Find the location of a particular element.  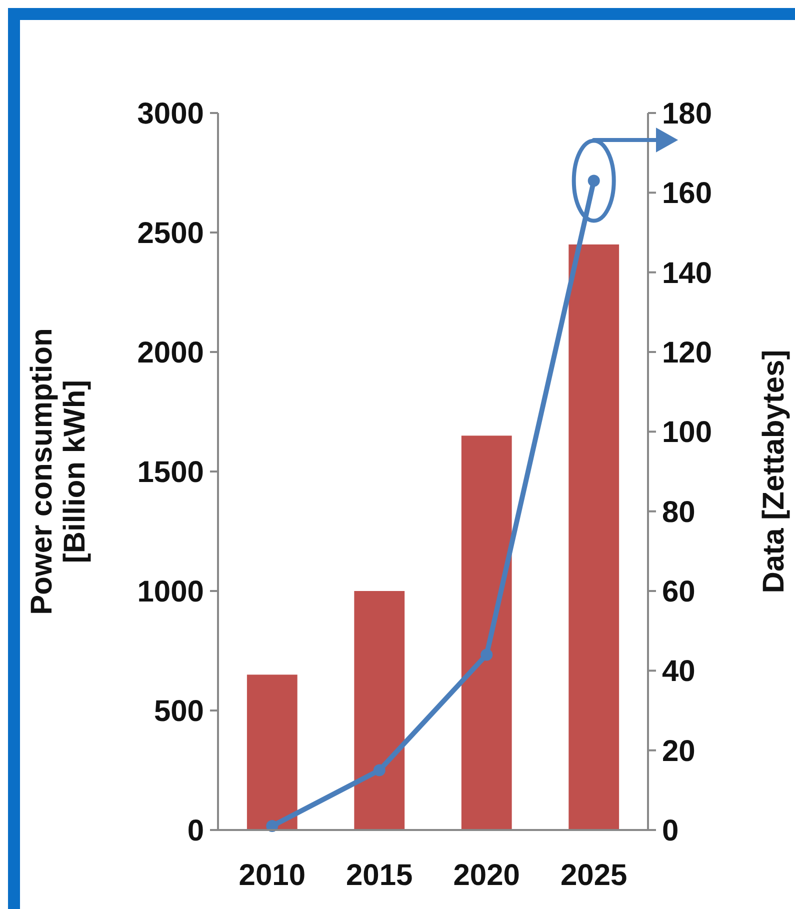

y2-tick-label: 60 is located at coordinates (679, 592).